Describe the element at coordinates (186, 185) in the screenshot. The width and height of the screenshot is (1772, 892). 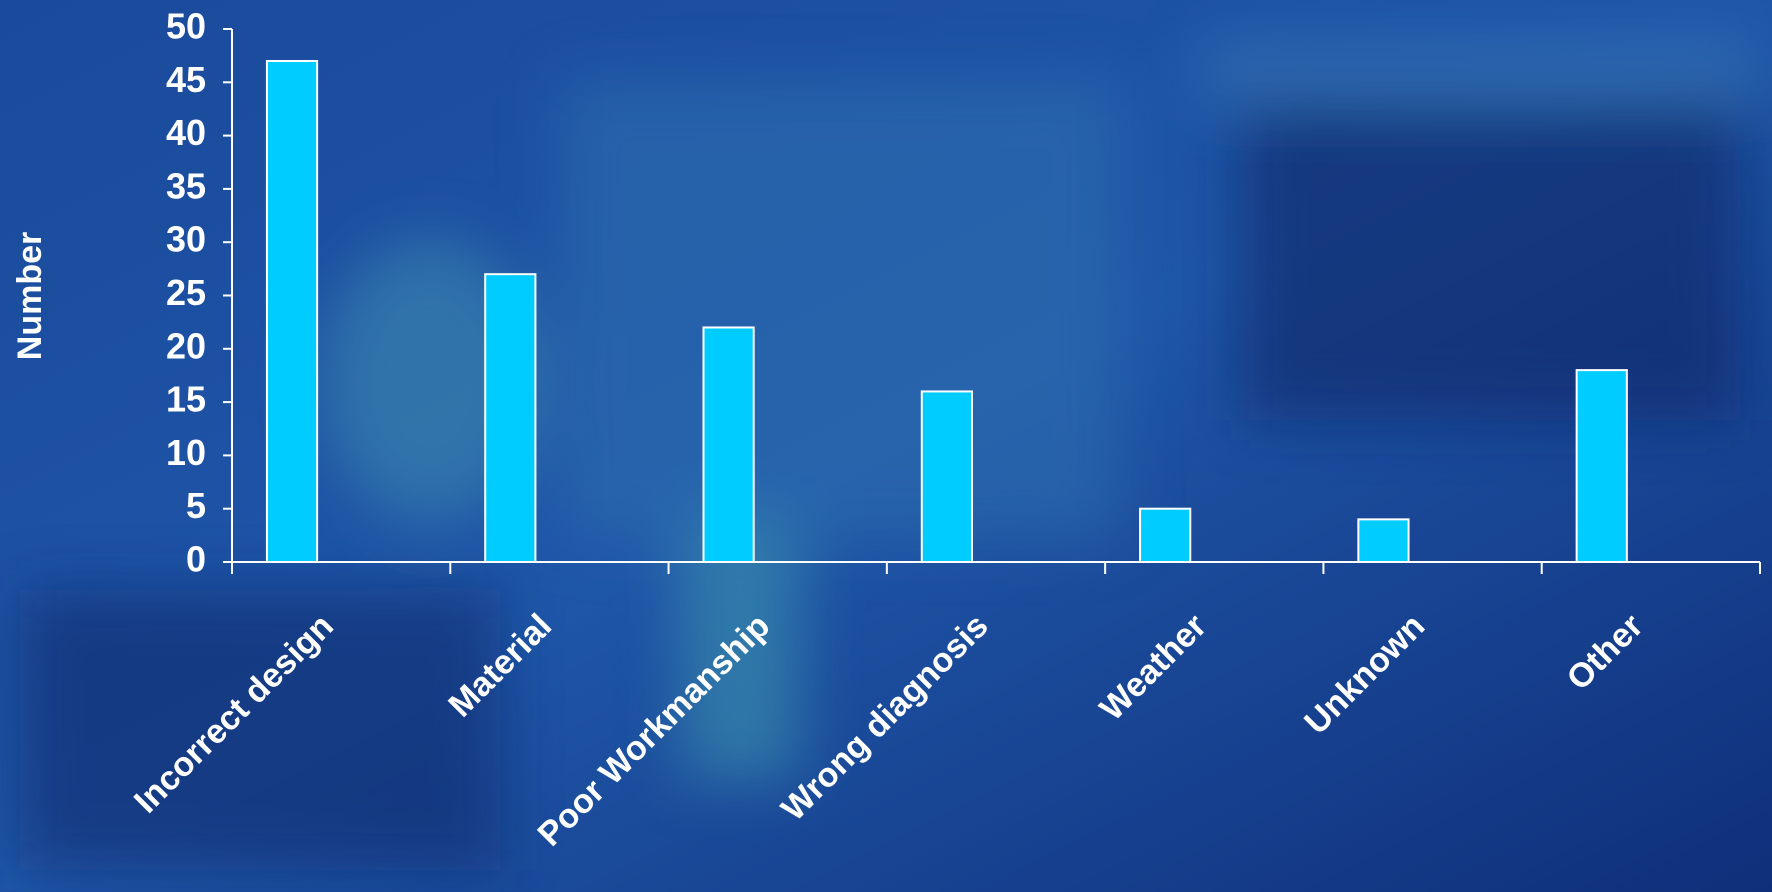
I see `y-tick-label: 35` at that location.